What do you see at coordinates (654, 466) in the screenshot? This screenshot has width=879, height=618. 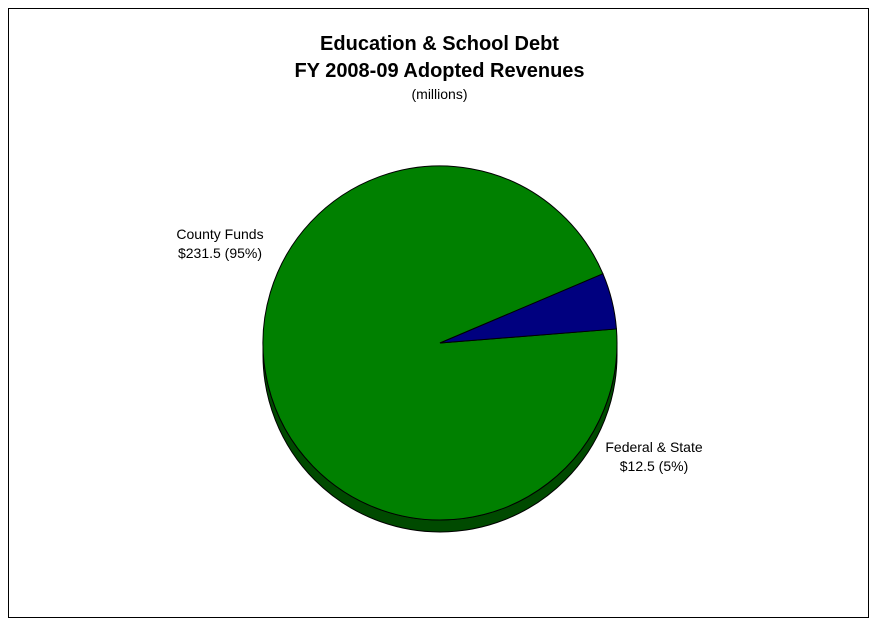 I see `slice-label-value-1: $12.5 (5%)` at bounding box center [654, 466].